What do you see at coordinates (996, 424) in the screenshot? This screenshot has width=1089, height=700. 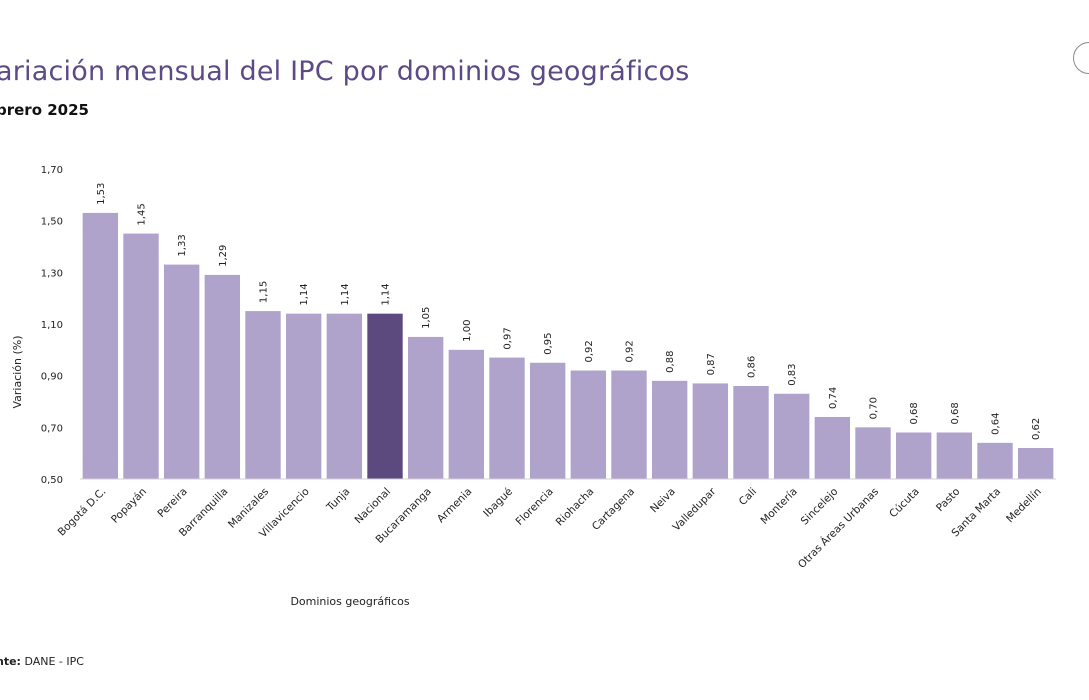 I see `data-label: 0,64` at bounding box center [996, 424].